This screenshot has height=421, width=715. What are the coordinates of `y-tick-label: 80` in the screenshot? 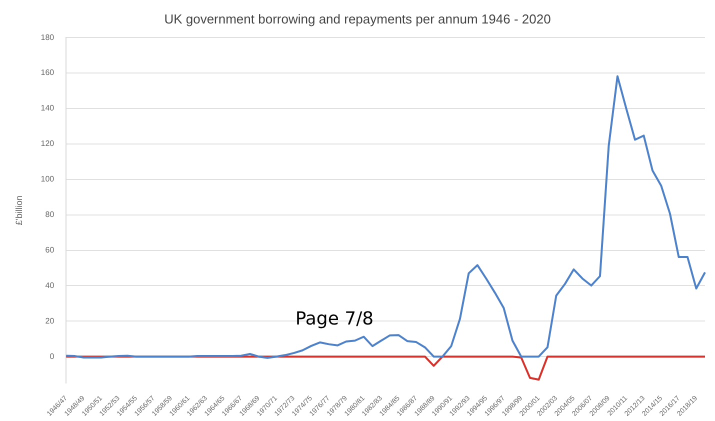 It's located at (50, 215).